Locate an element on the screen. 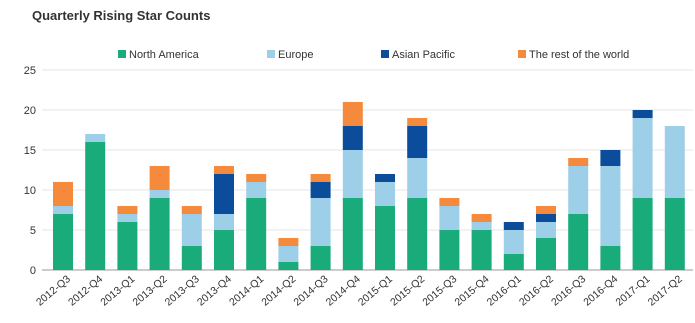 Image resolution: width=695 pixels, height=323 pixels. x-tick-label: 2016-Q4 is located at coordinates (600, 291).